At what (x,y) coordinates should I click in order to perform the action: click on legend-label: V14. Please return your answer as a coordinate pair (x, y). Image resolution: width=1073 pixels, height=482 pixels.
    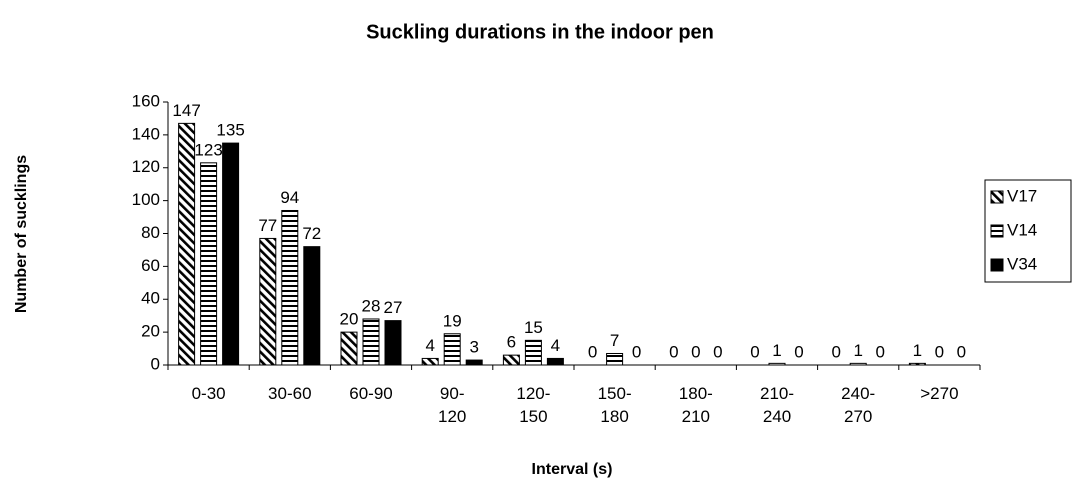
    Looking at the image, I should click on (1022, 229).